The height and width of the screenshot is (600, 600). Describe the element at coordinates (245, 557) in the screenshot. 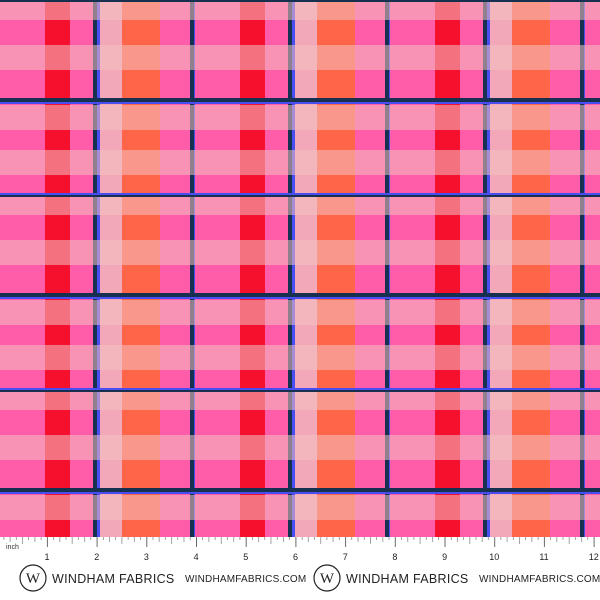

I see `ruler-number: 5` at that location.